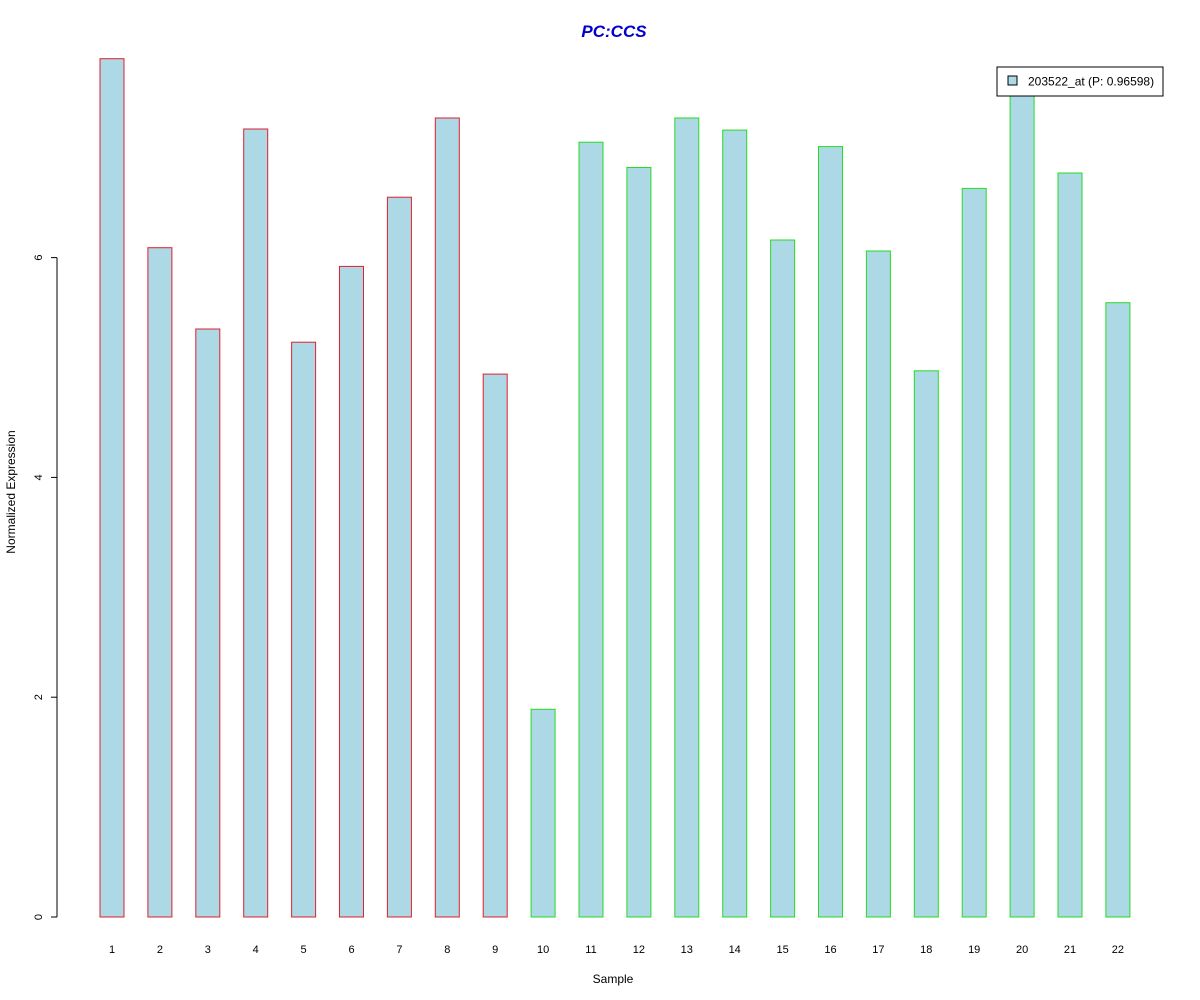 This screenshot has width=1200, height=1000. What do you see at coordinates (687, 950) in the screenshot?
I see `x-tick-label: 13` at bounding box center [687, 950].